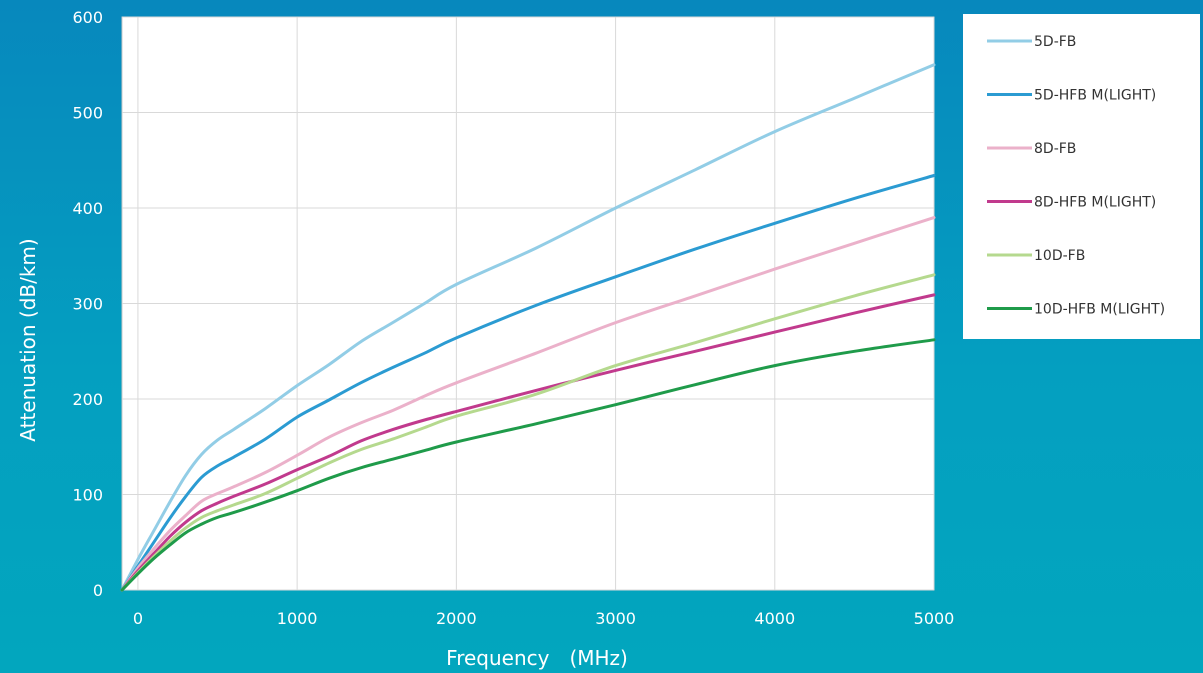  I want to click on x-tick-label: 4000, so click(774, 618).